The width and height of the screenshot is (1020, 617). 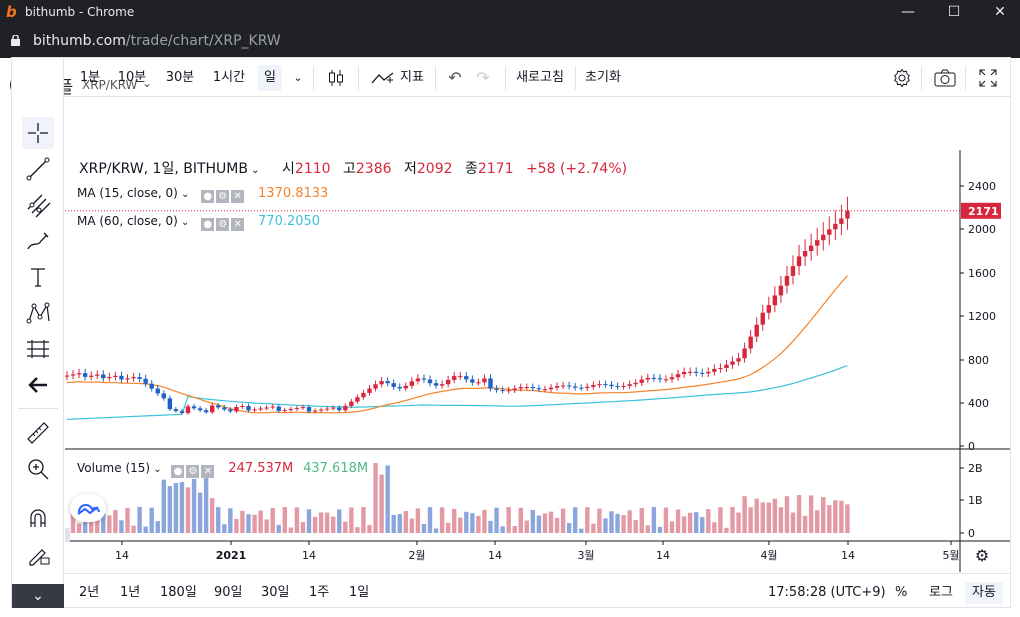 What do you see at coordinates (1000, 12) in the screenshot?
I see `close-window-button: ✕` at bounding box center [1000, 12].